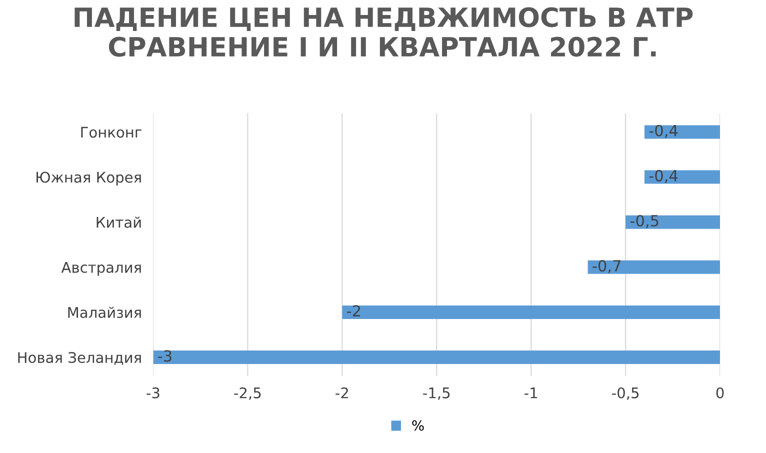  I want to click on legend-label: %, so click(418, 425).